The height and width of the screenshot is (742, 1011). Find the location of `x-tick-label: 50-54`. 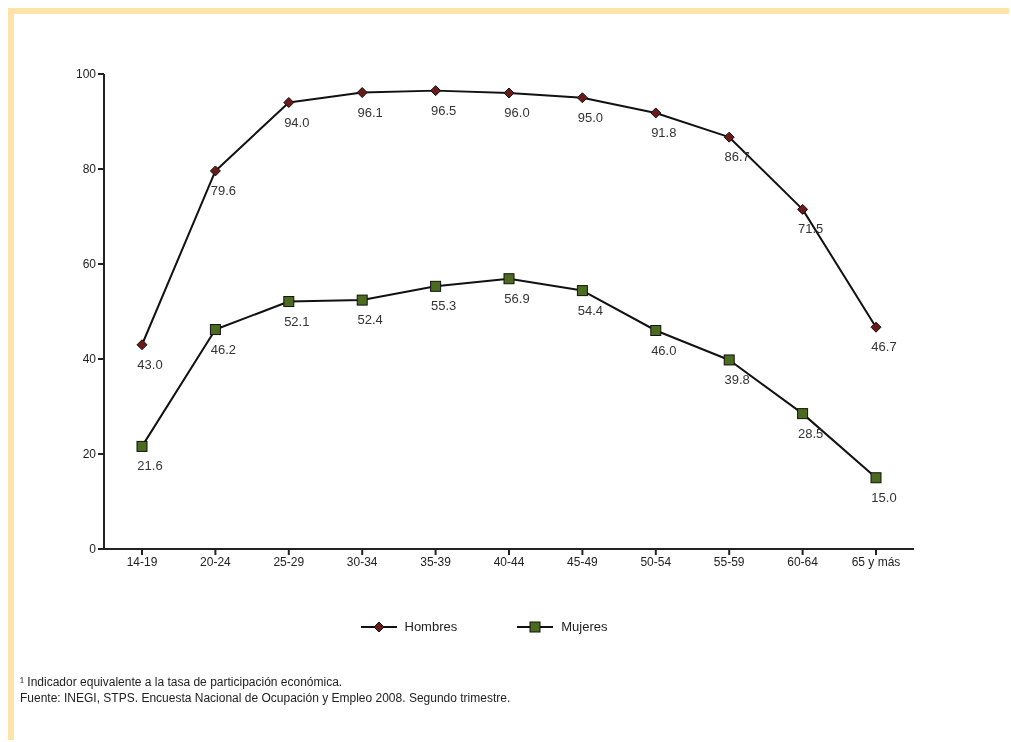

x-tick-label: 50-54 is located at coordinates (656, 561).